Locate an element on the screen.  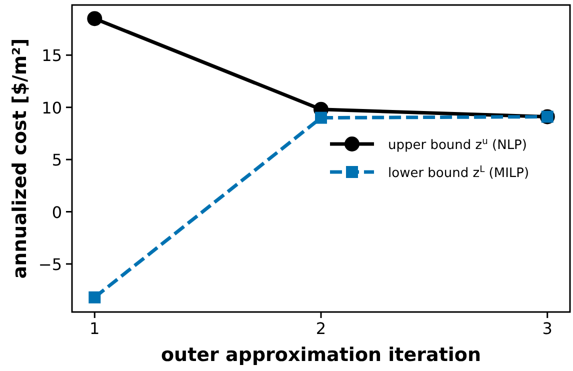
y-tick-label: 15 is located at coordinates (52, 56).